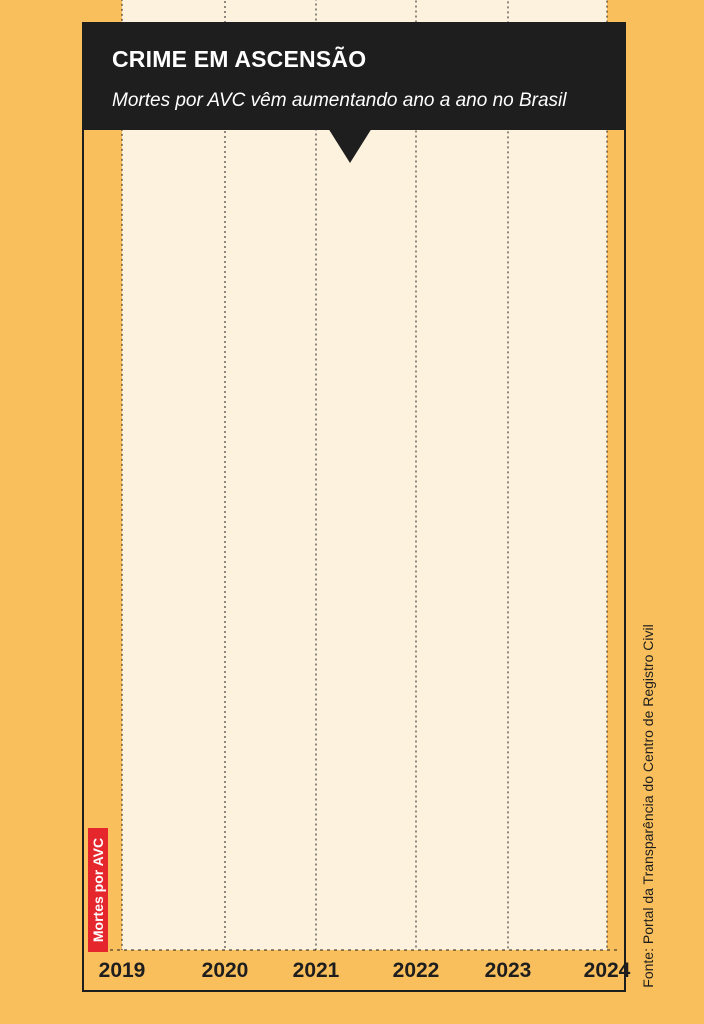 This screenshot has width=704, height=1024. Describe the element at coordinates (416, 970) in the screenshot. I see `x-tick-label: 2022` at that location.